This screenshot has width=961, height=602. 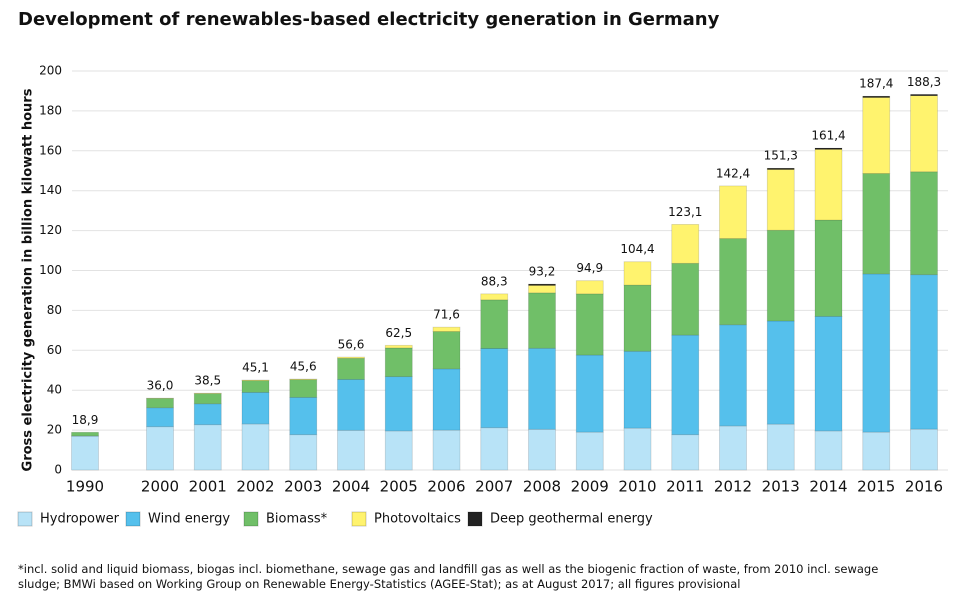 I want to click on x-tick-label: 2006, so click(x=446, y=487).